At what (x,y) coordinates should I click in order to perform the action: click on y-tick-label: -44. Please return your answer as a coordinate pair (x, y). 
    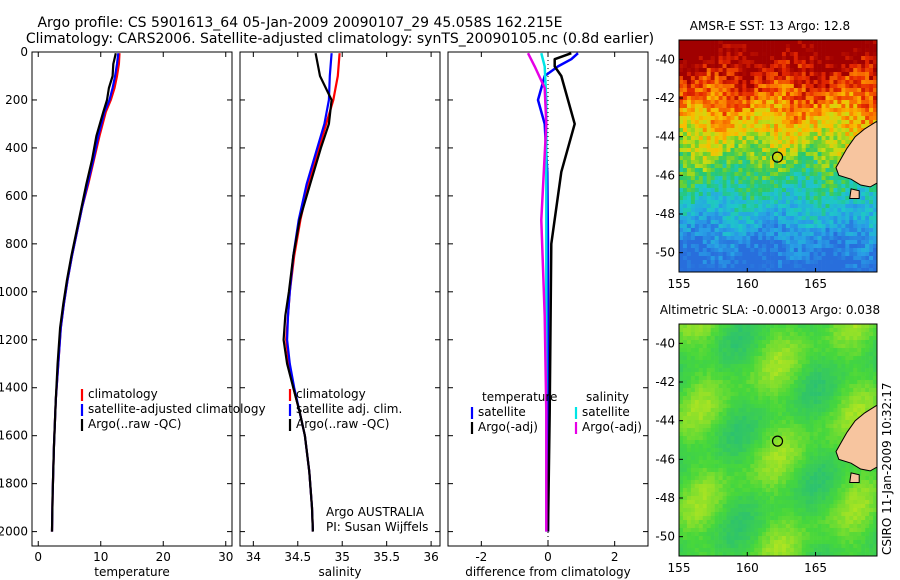
    Looking at the image, I should click on (665, 137).